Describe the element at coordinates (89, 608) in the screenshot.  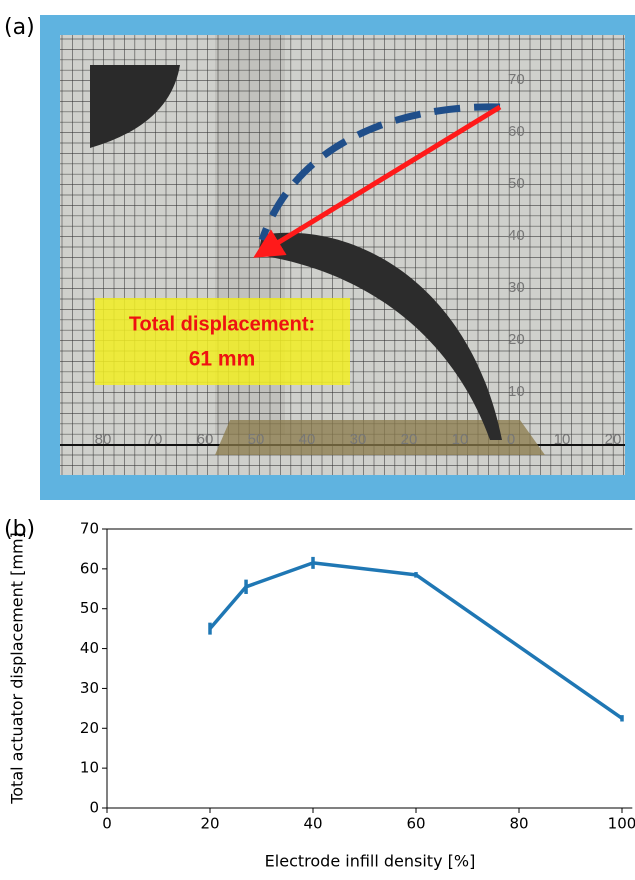
I see `y-tick-label: 50` at that location.